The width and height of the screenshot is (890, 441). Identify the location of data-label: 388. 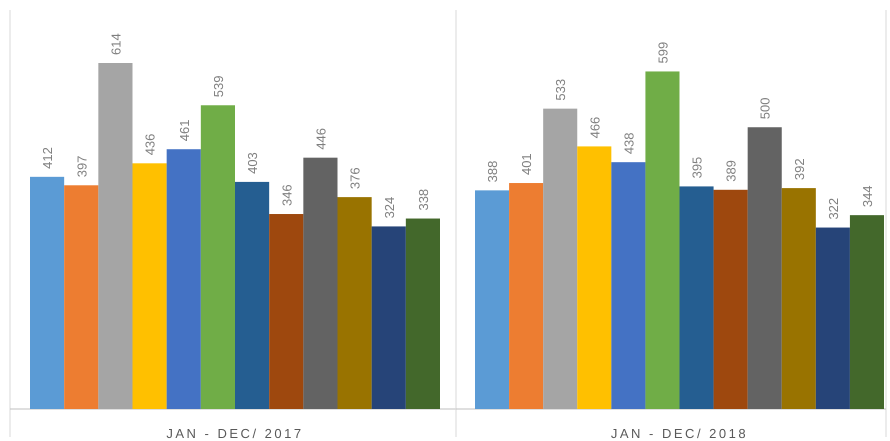
(492, 171).